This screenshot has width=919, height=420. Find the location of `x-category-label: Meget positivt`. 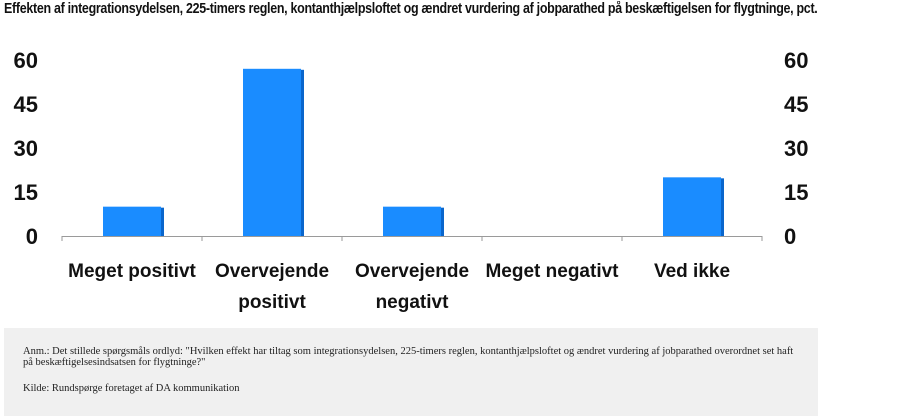

x-category-label: Meget positivt is located at coordinates (132, 271).